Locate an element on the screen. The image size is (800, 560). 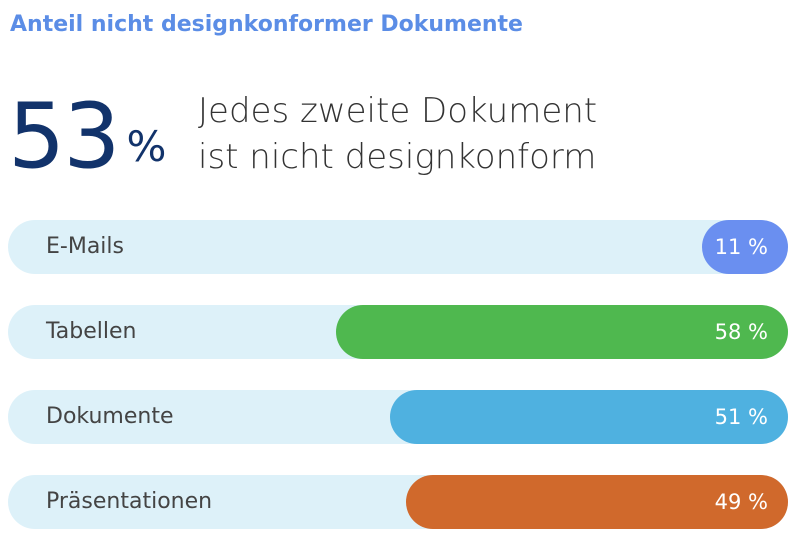
bar-label-dokumente: Dokumente is located at coordinates (110, 416).